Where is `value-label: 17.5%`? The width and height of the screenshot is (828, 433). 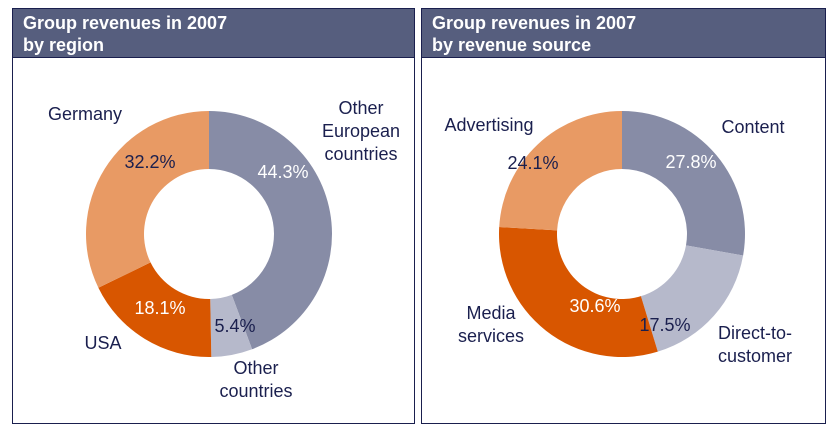 value-label: 17.5% is located at coordinates (664, 325).